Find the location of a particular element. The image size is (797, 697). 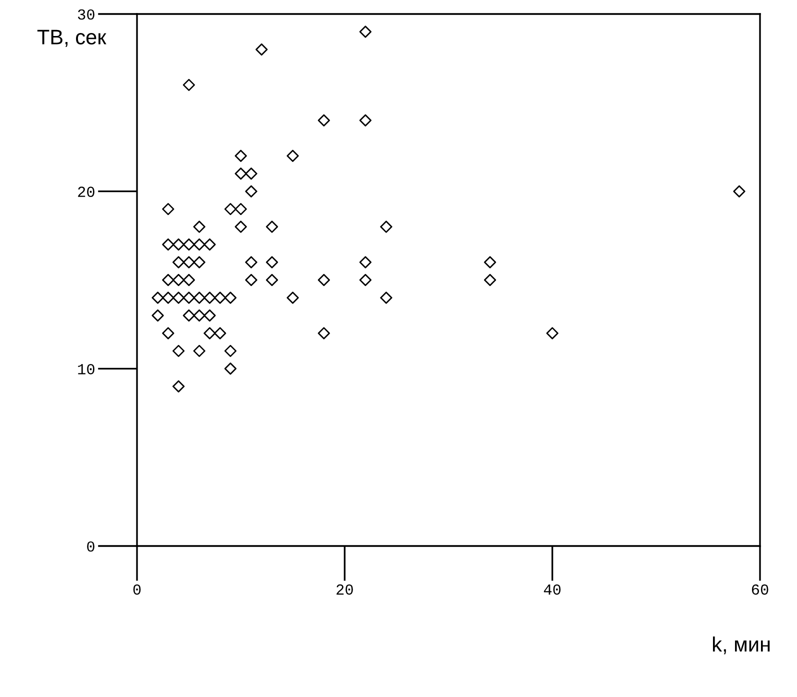

y-tick-label: 0 is located at coordinates (90, 546).